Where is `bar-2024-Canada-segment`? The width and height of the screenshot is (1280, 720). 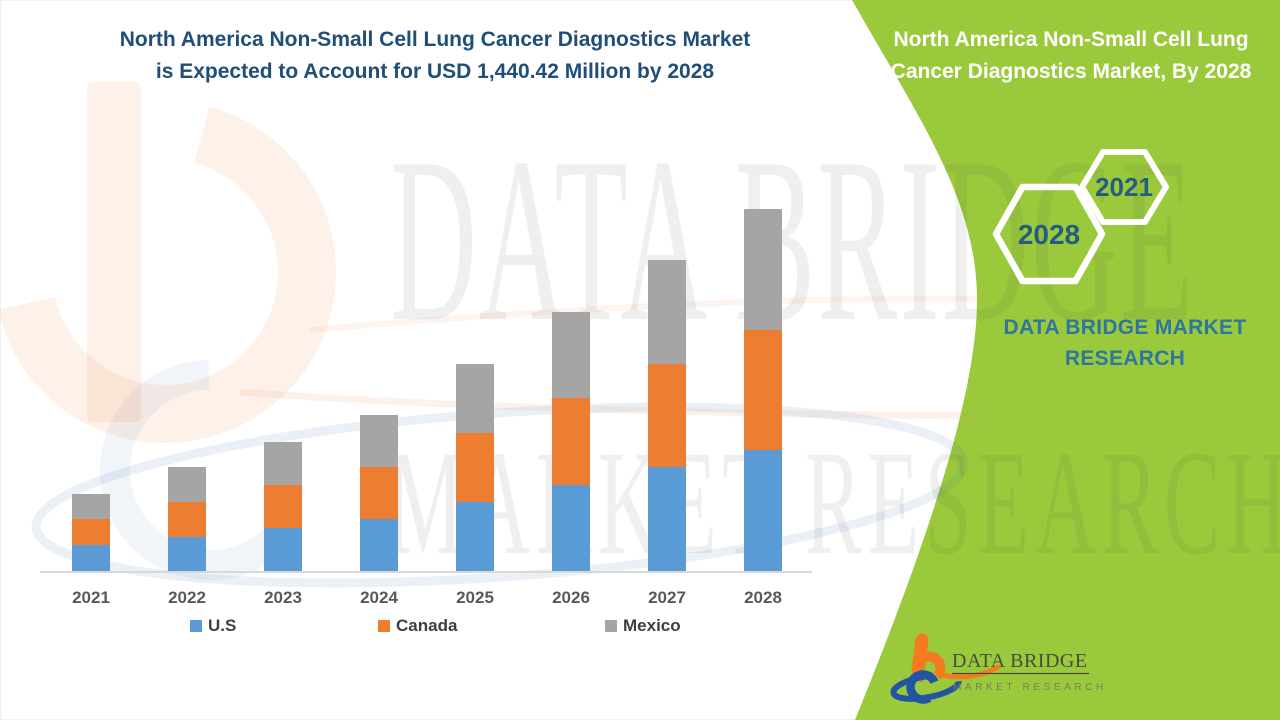
bar-2024-Canada-segment is located at coordinates (379, 493).